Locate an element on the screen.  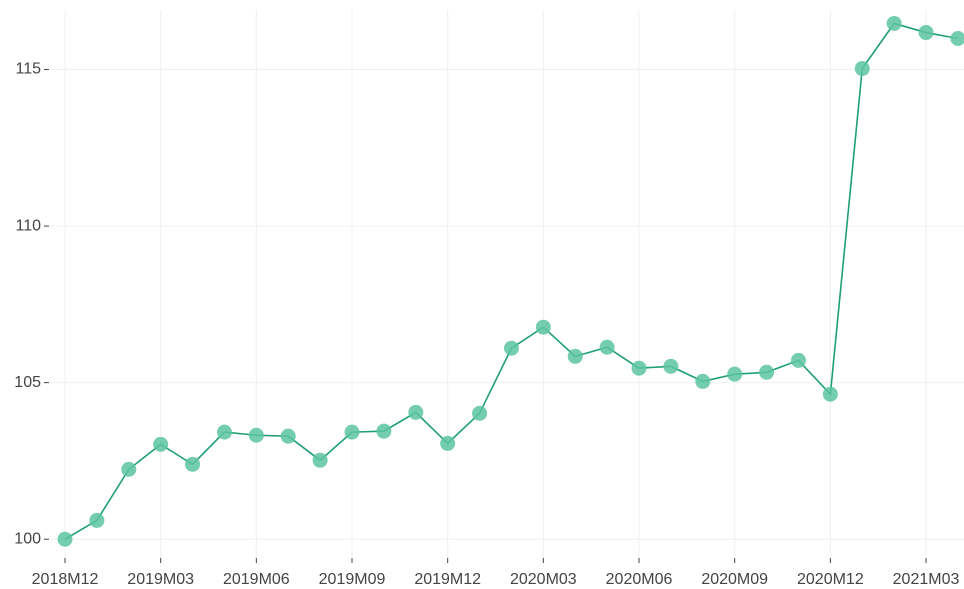
x-tick-label: 2020M12 is located at coordinates (830, 579).